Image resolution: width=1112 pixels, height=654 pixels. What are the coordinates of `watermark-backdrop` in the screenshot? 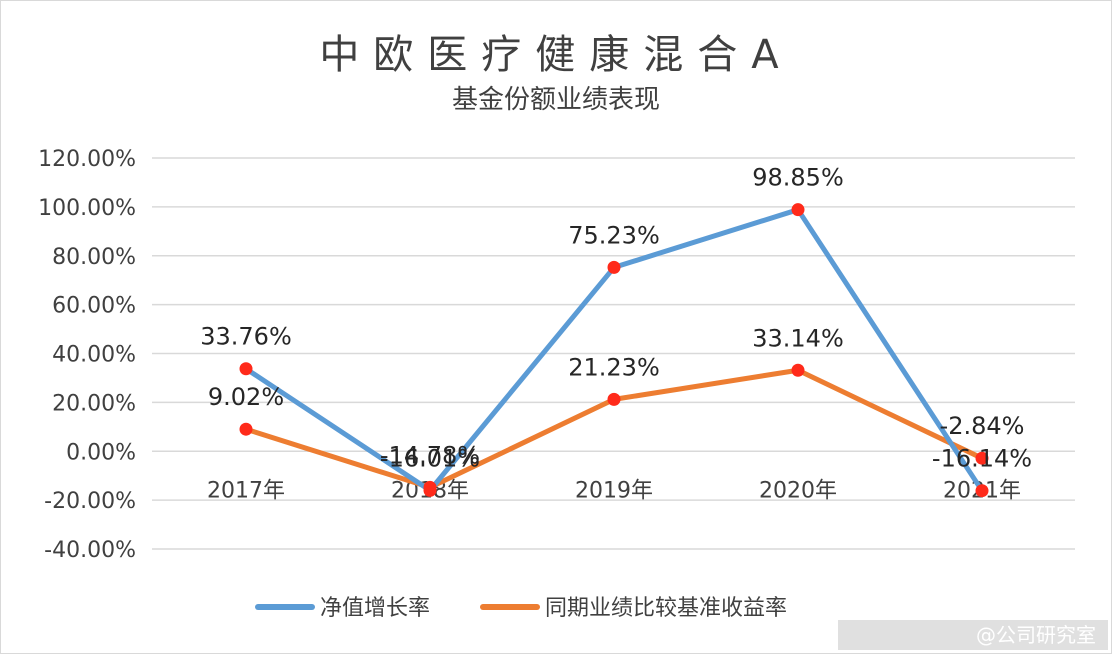 It's located at (973, 635).